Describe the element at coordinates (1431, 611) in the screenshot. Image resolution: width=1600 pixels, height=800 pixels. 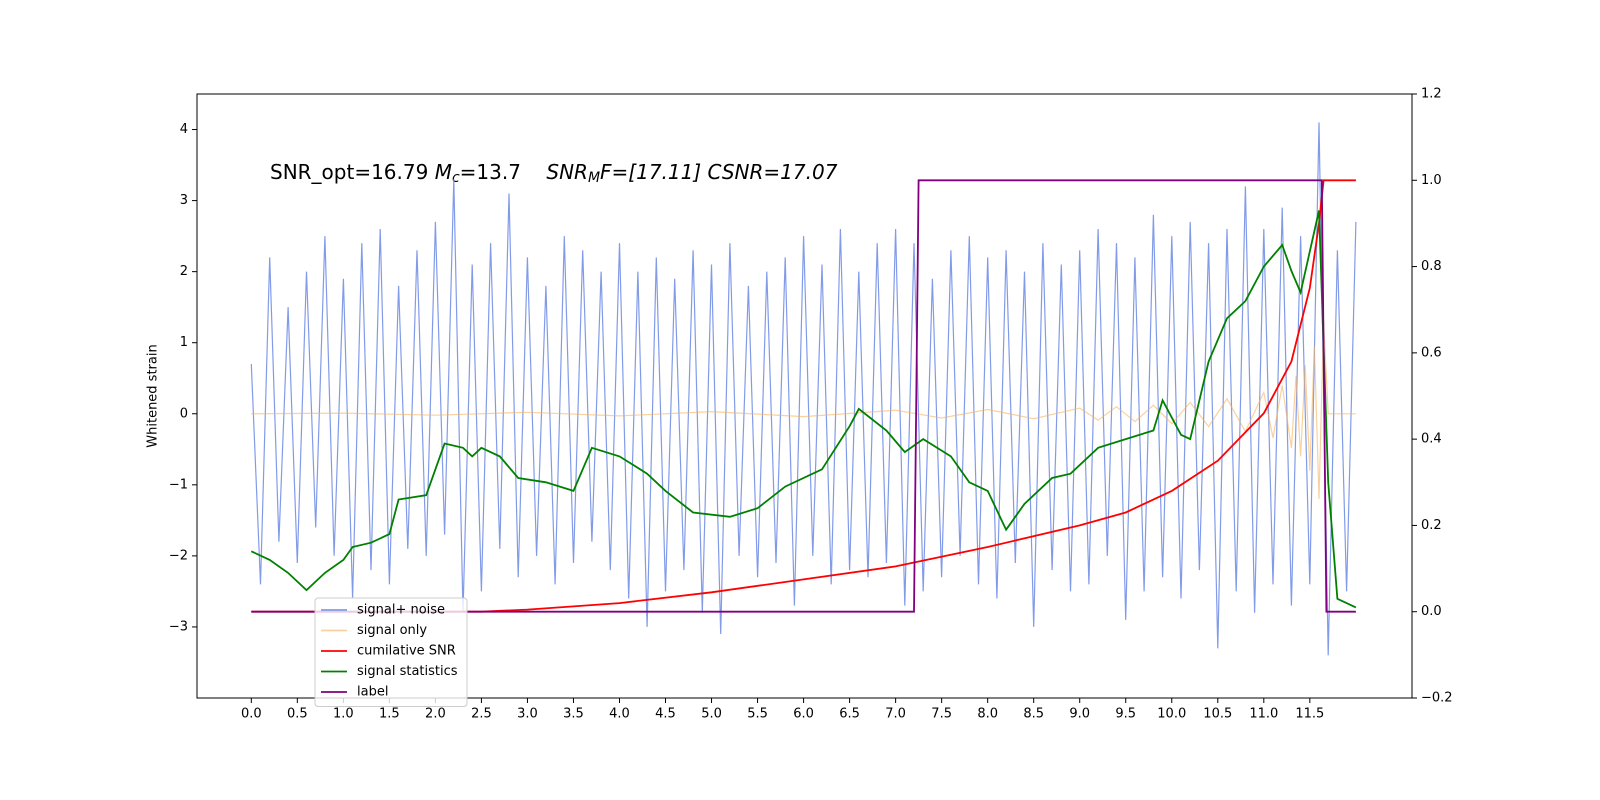
I see `y2-tick-label: 0.0` at that location.